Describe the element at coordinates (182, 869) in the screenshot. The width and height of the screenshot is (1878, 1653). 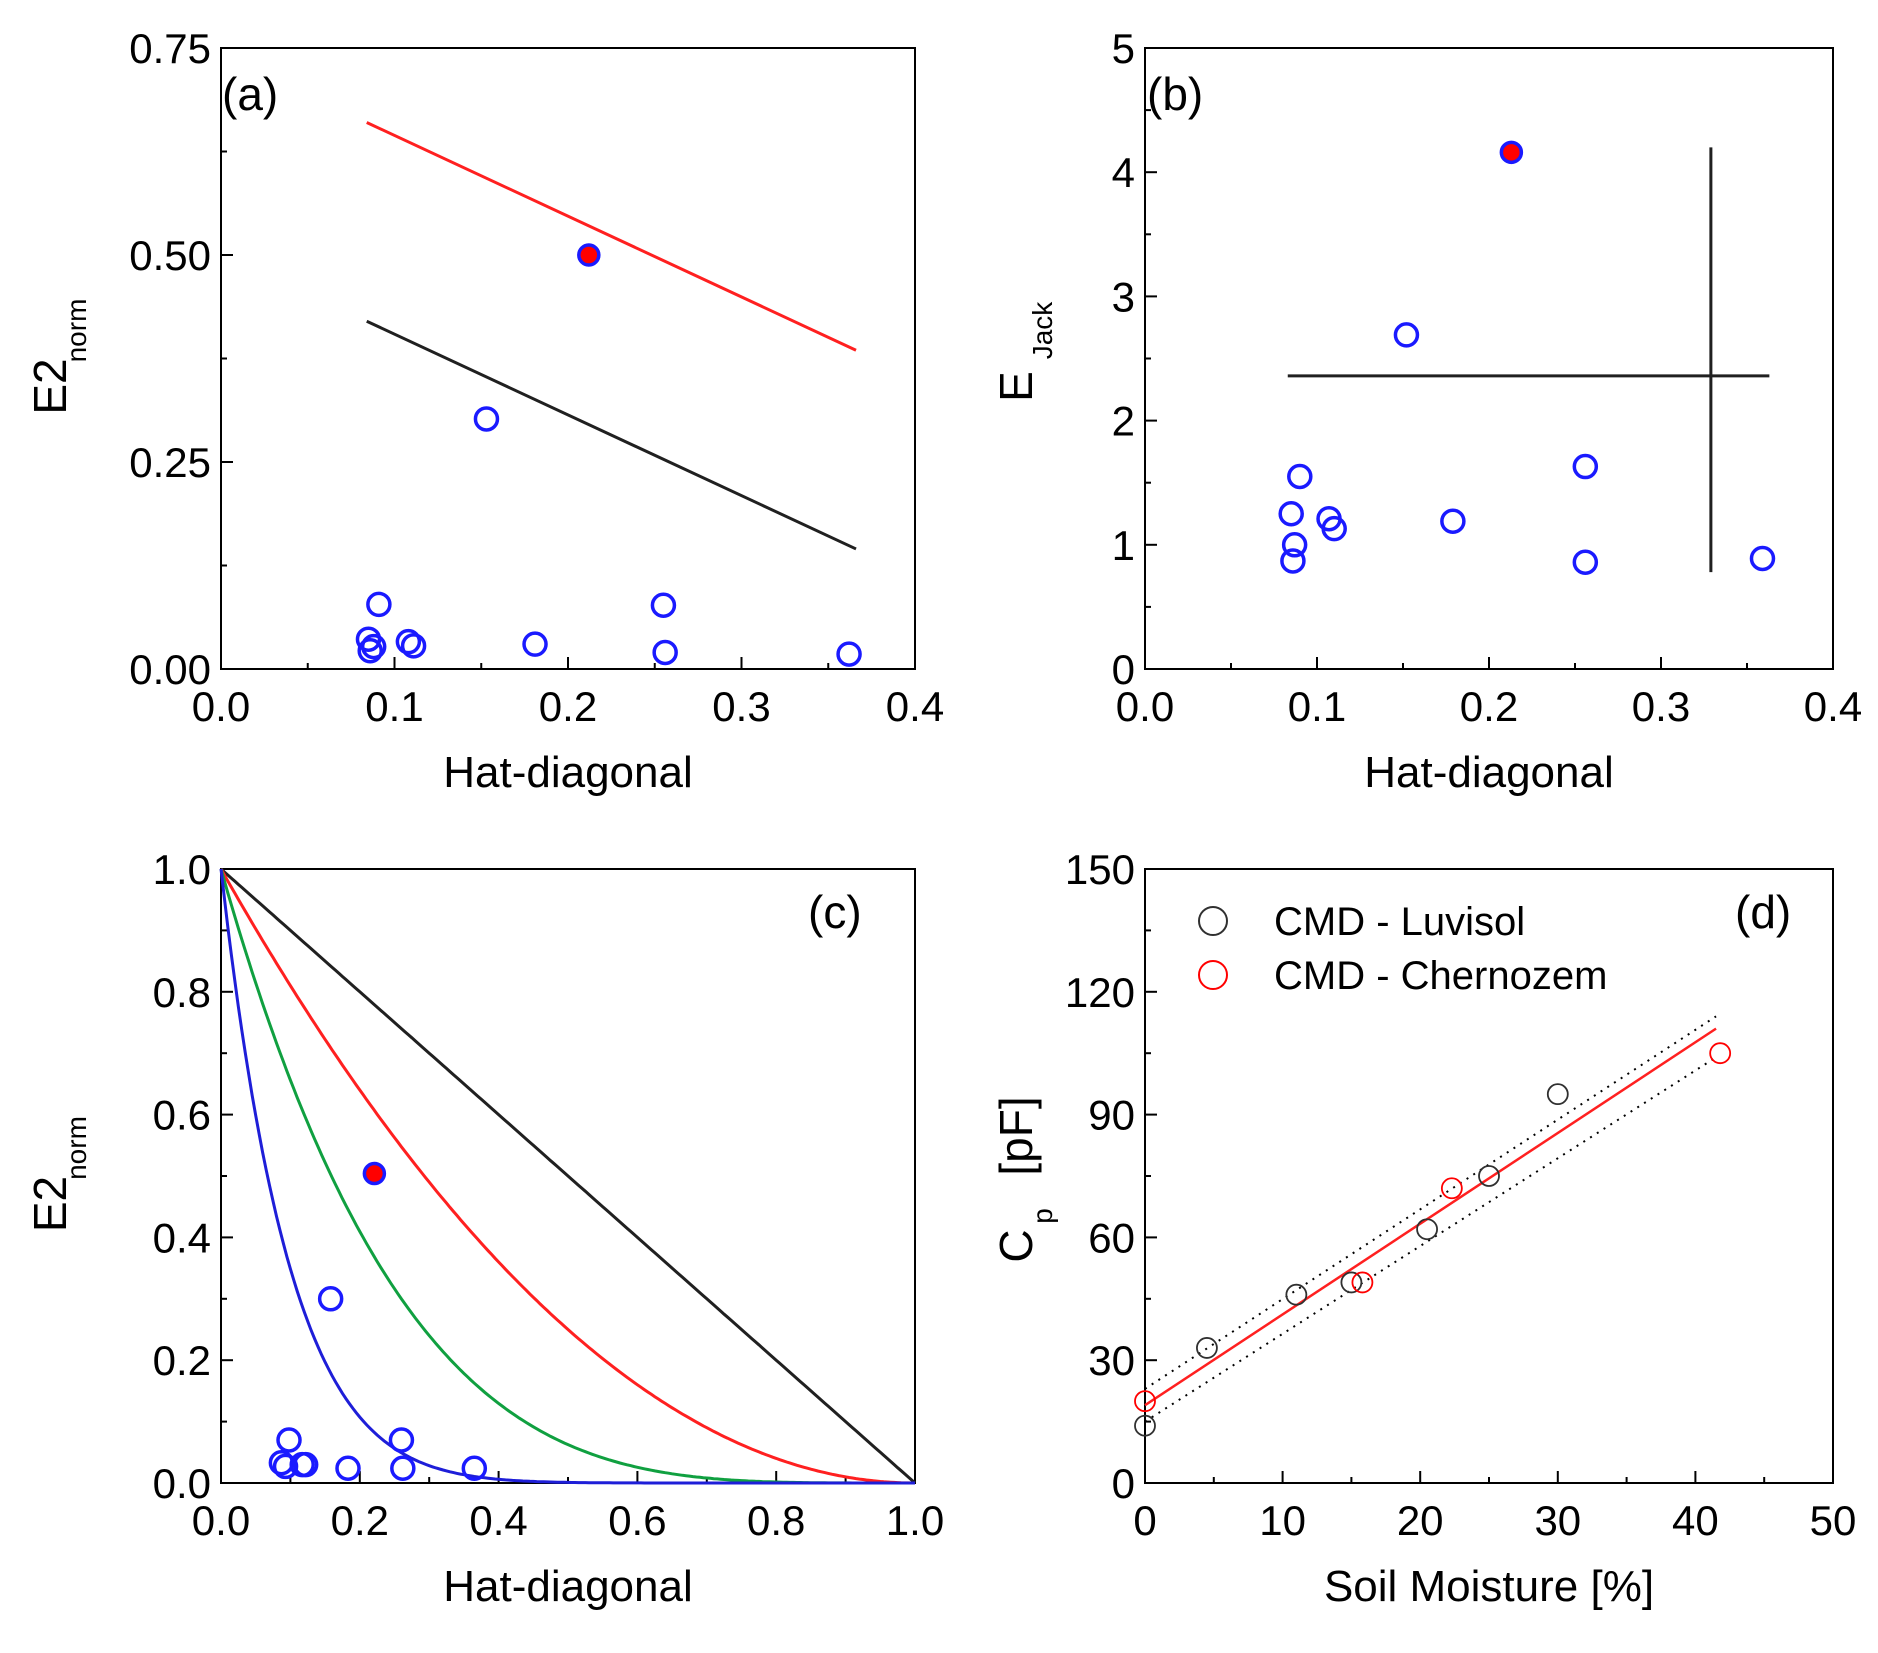
I see `y-tick-label: 1.0` at that location.